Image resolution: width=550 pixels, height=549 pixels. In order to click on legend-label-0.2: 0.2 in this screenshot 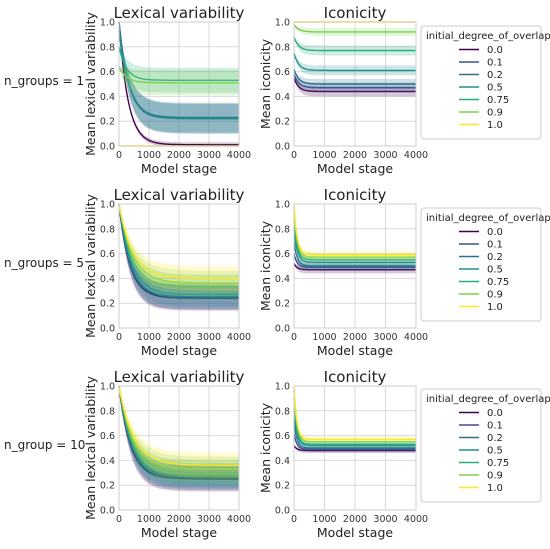, I will do `click(495, 257)`.